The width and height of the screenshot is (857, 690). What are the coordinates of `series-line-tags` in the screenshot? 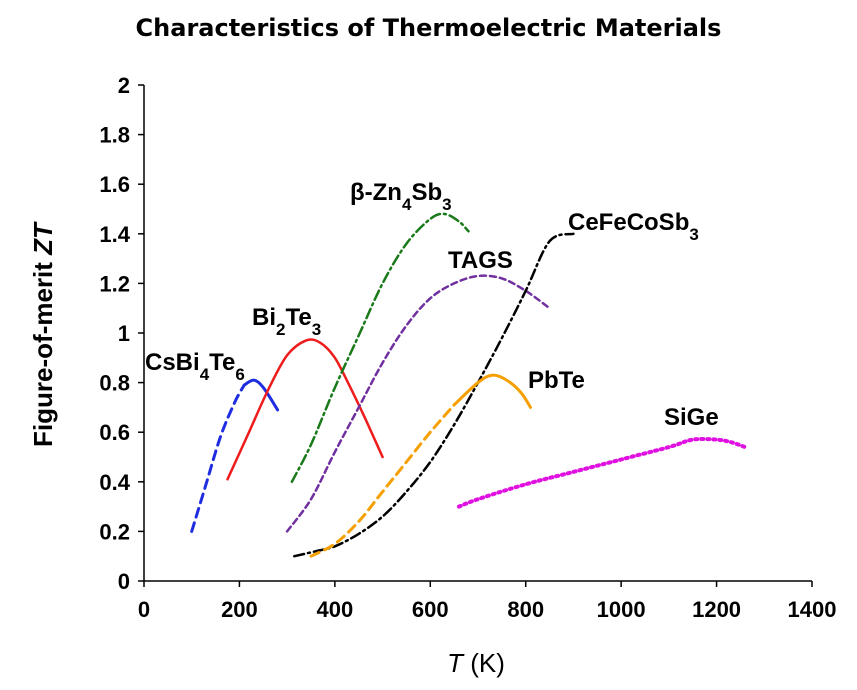 It's located at (418, 403).